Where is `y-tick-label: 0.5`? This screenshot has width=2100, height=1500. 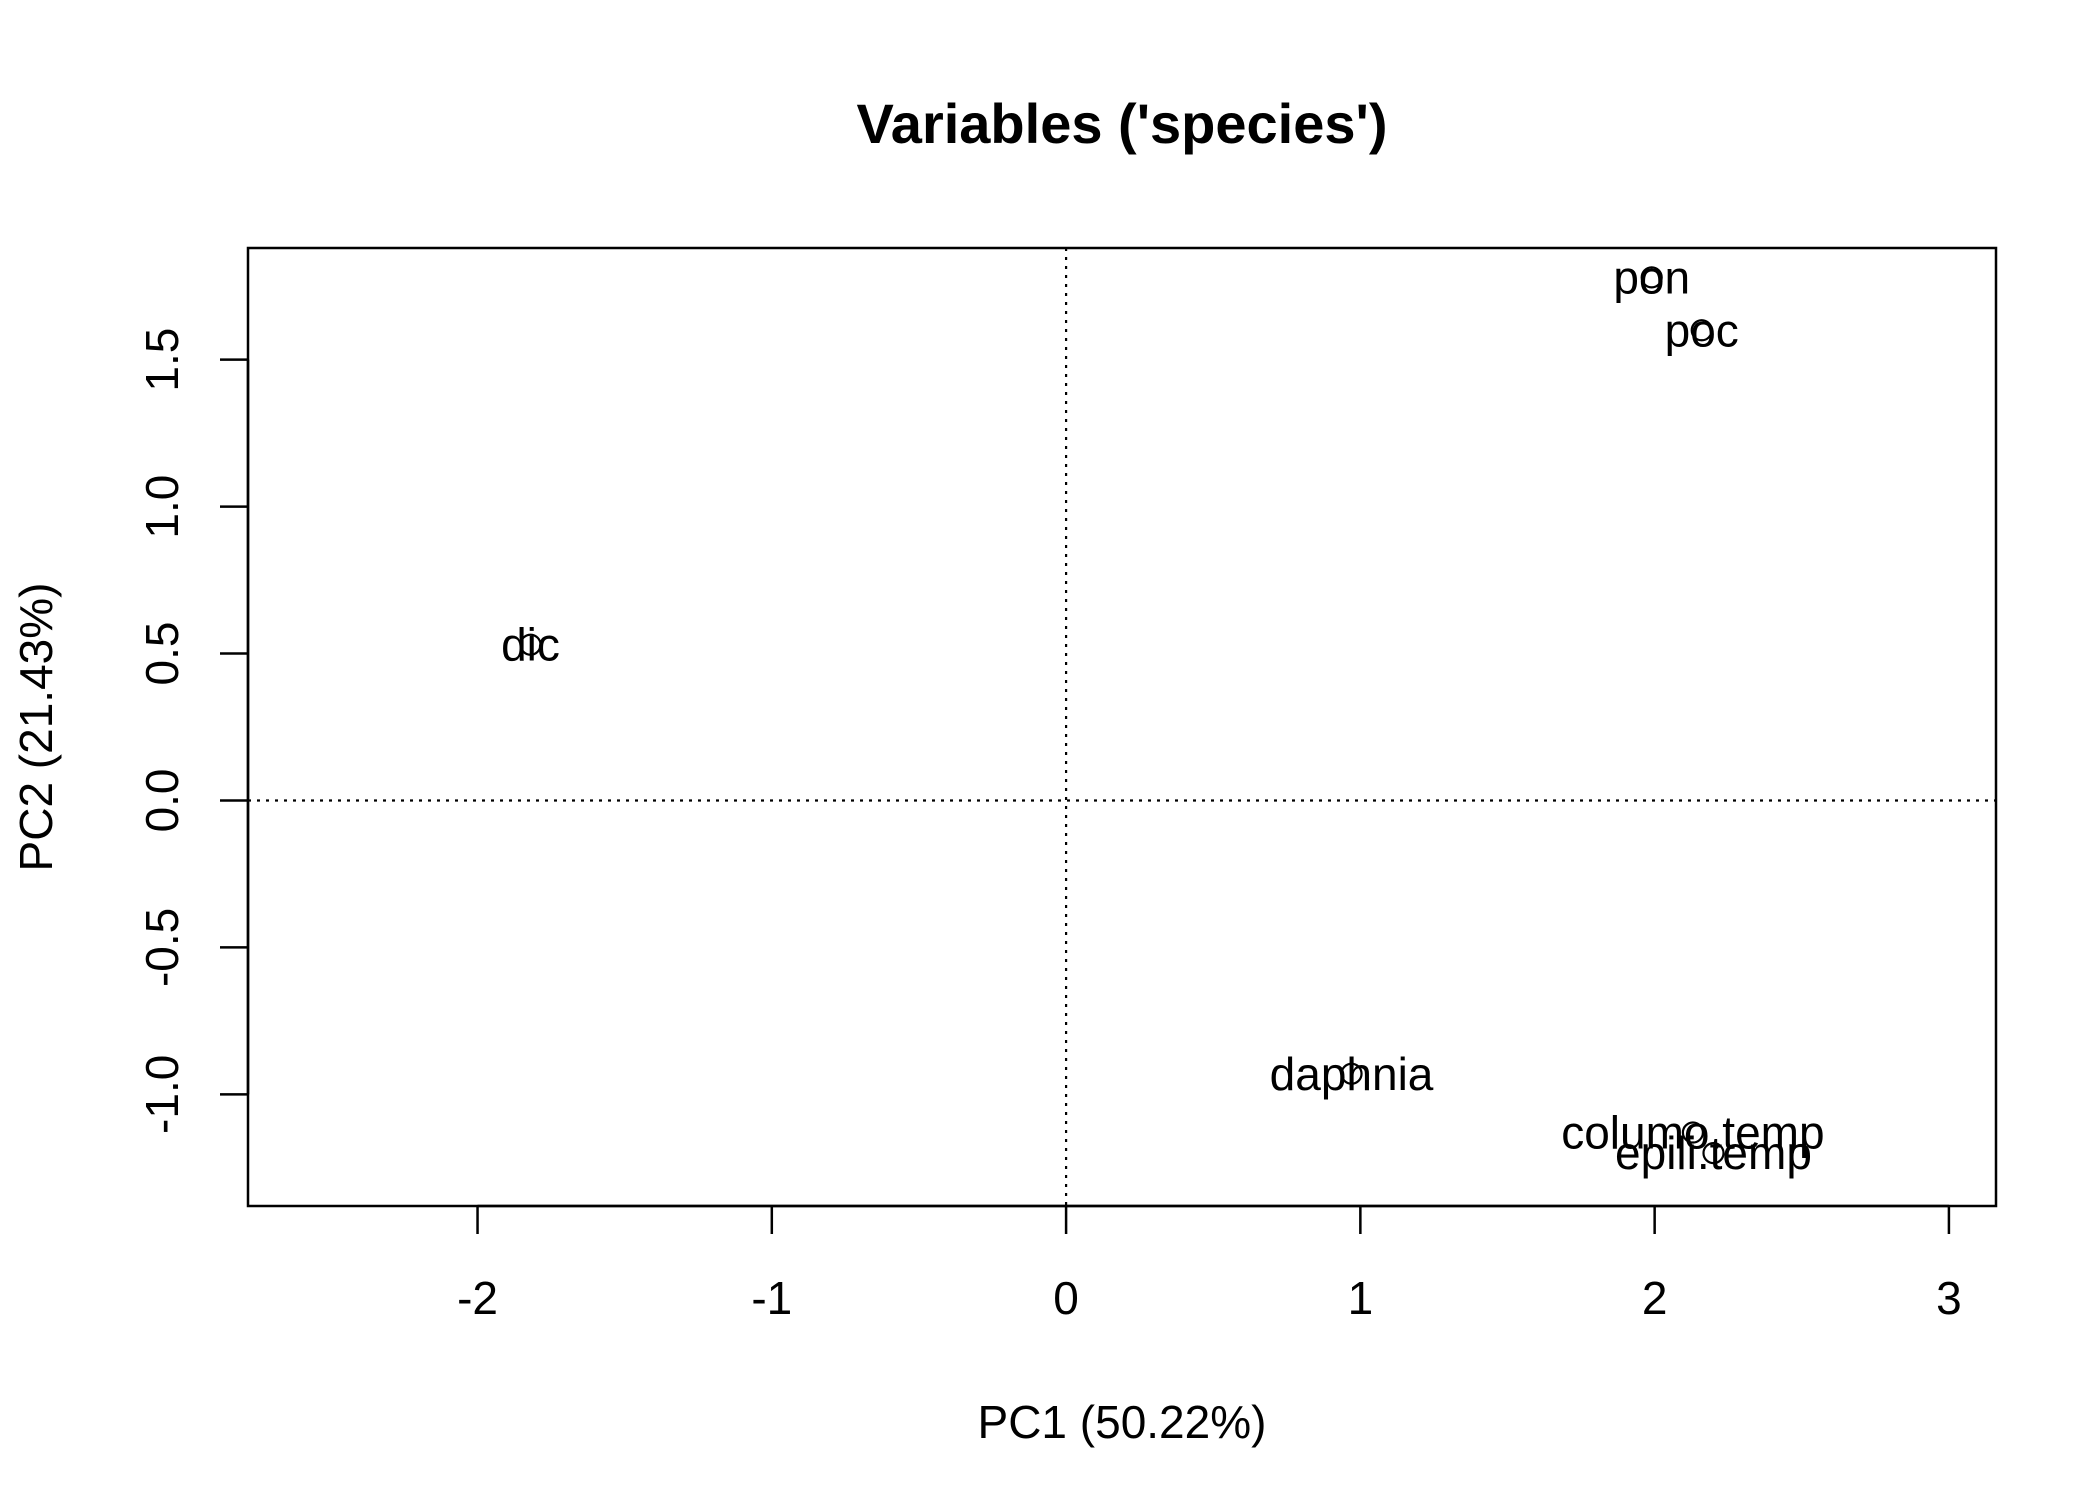 y-tick-label: 0.5 is located at coordinates (162, 654).